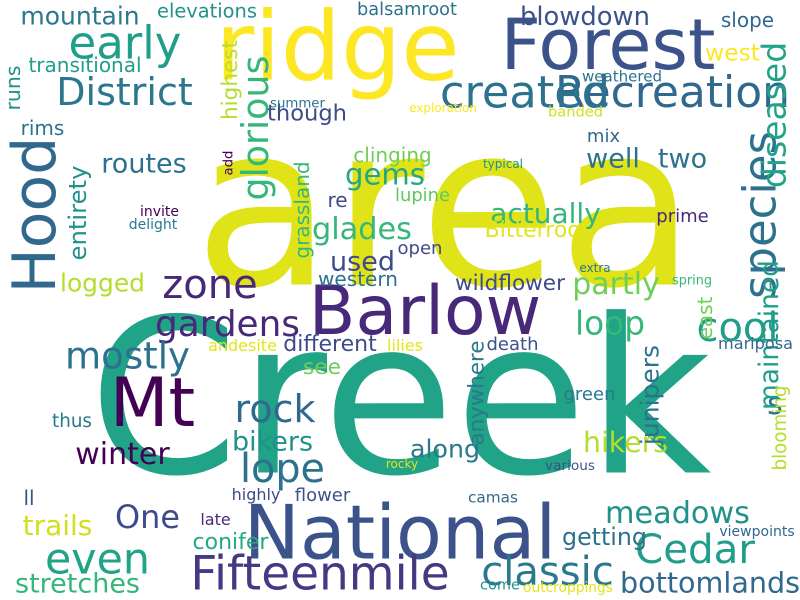  I want to click on word: anywhere, so click(476, 392).